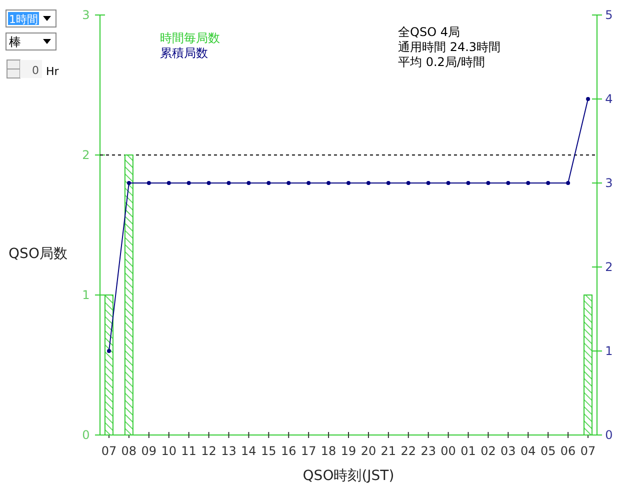 This screenshot has width=640, height=485. Describe the element at coordinates (609, 183) in the screenshot. I see `y2-tick-label: 3` at that location.